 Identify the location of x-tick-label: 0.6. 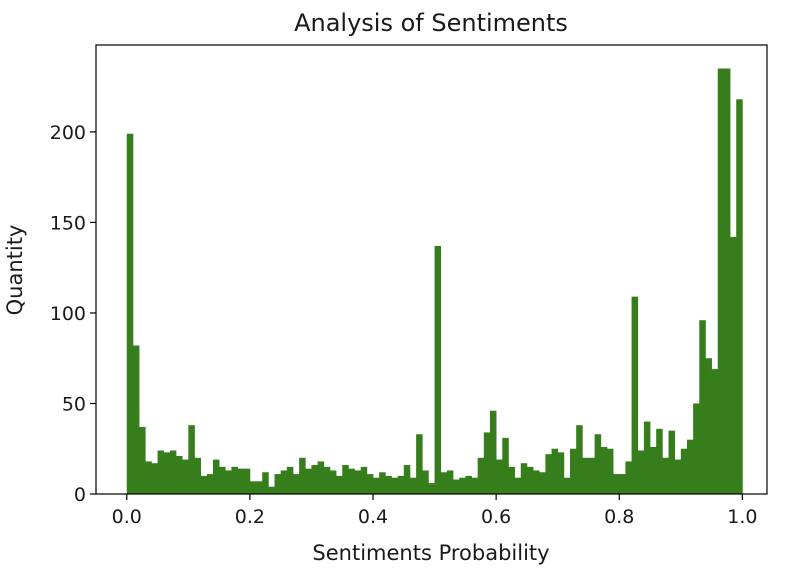
(496, 517).